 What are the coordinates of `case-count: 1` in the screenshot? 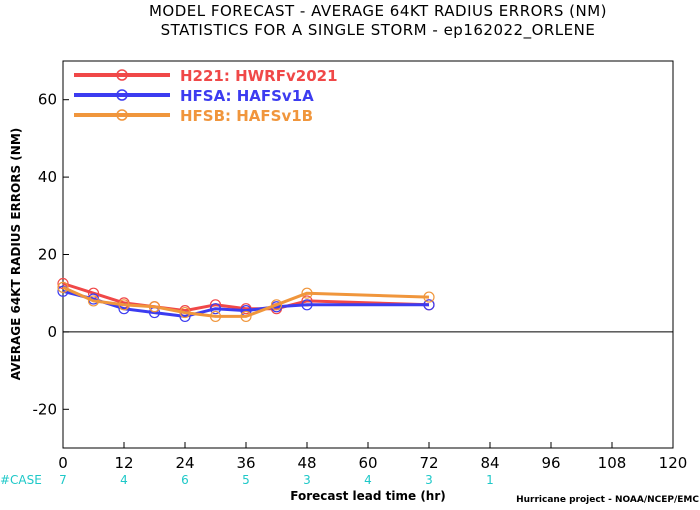 It's located at (490, 480).